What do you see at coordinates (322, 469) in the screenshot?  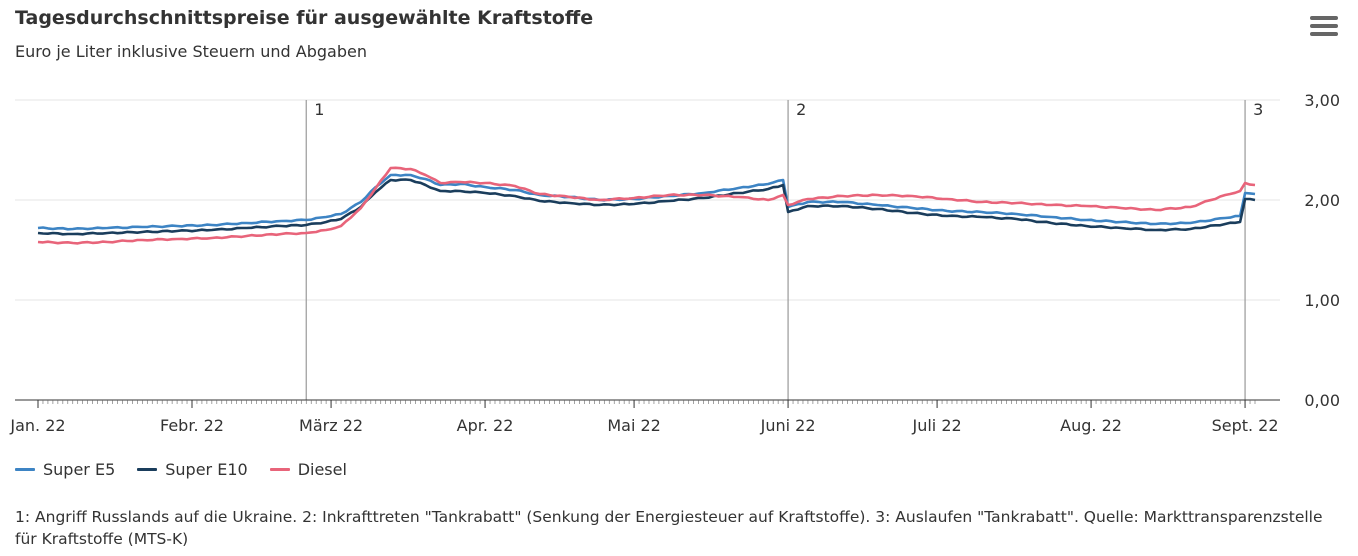 I see `legend-label: Diesel` at bounding box center [322, 469].